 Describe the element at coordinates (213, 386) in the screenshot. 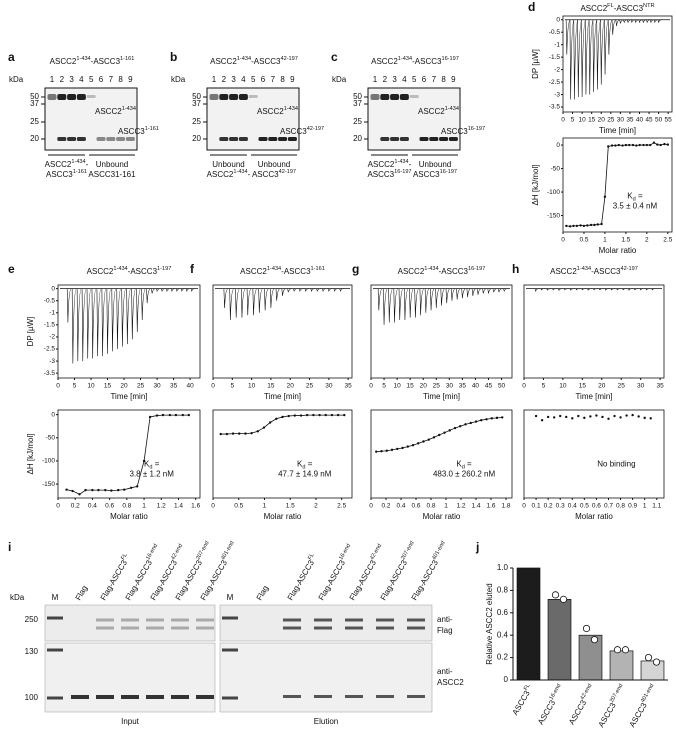

I see `x-tick-label: 0` at that location.